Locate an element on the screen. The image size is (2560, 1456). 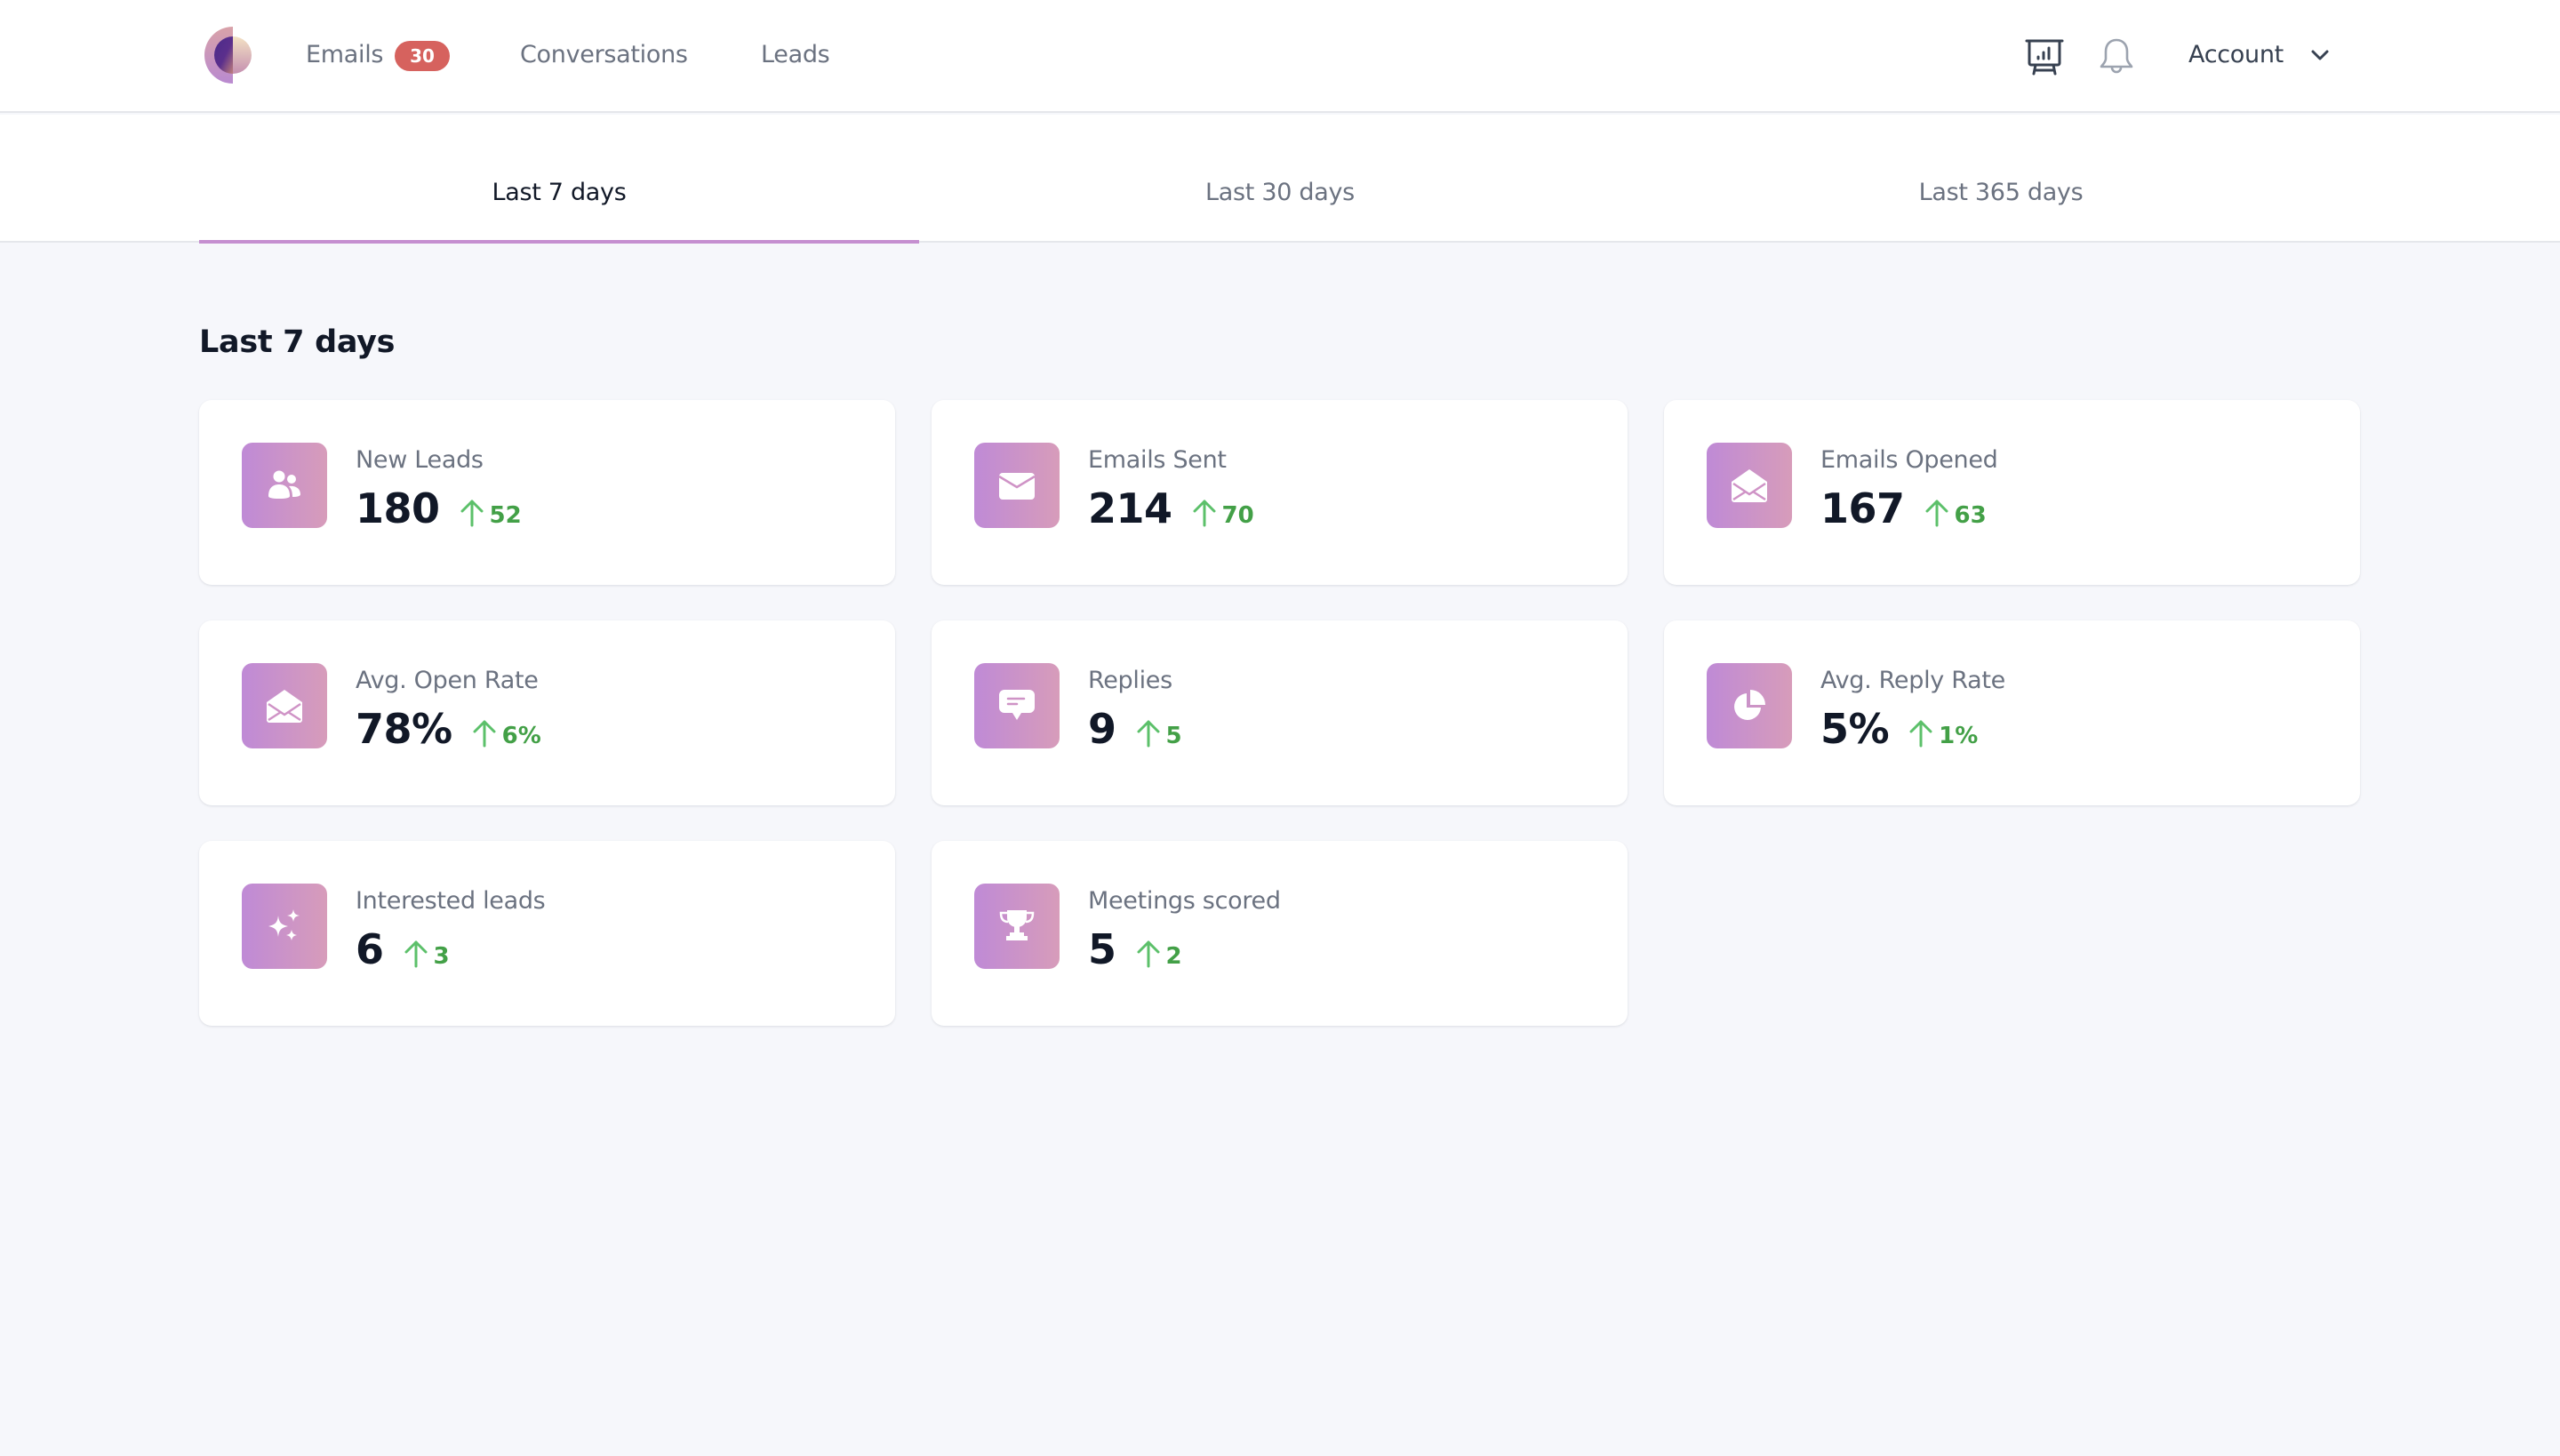
presentation-chart-icon is located at coordinates (2044, 56).